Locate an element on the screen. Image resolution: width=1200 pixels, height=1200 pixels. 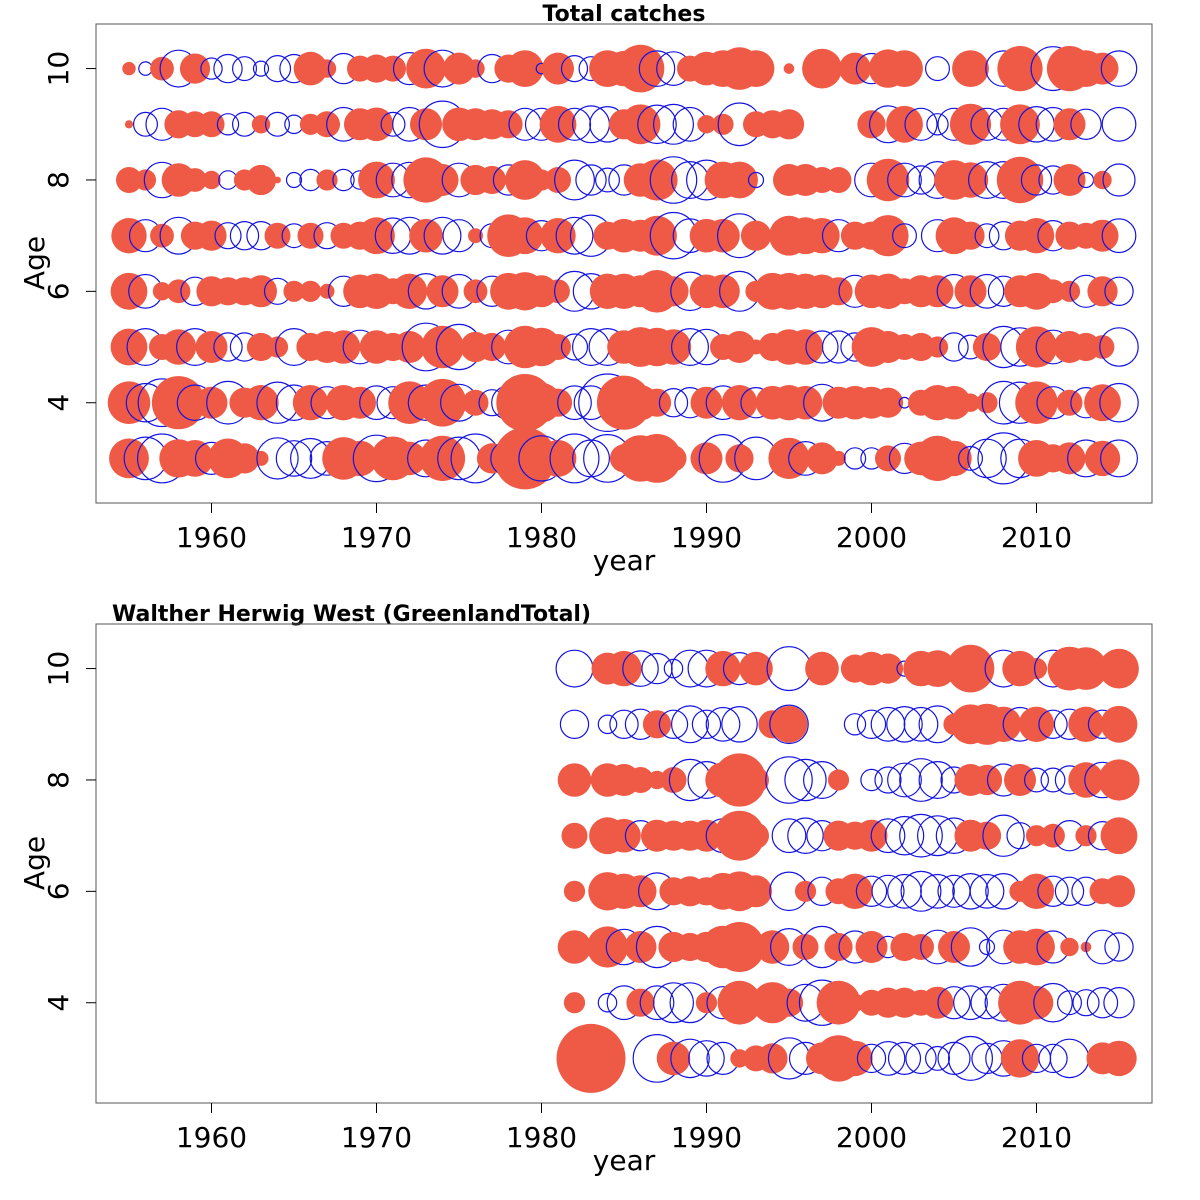
x-tick-label: 1960 is located at coordinates (211, 1137).